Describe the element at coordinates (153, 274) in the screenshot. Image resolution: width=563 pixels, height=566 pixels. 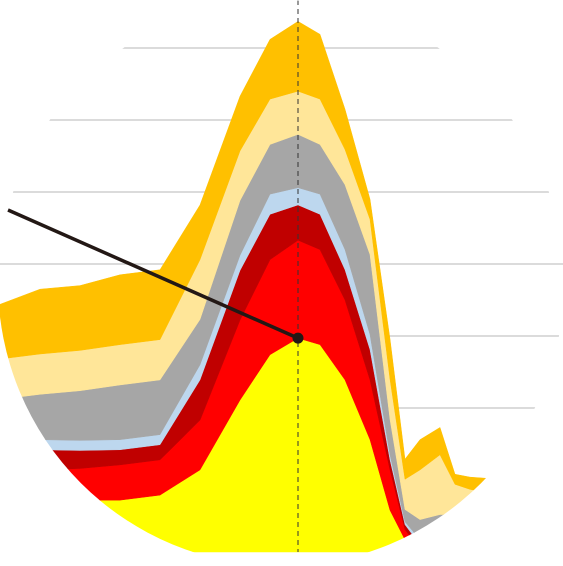
I see `pointer-line` at that location.